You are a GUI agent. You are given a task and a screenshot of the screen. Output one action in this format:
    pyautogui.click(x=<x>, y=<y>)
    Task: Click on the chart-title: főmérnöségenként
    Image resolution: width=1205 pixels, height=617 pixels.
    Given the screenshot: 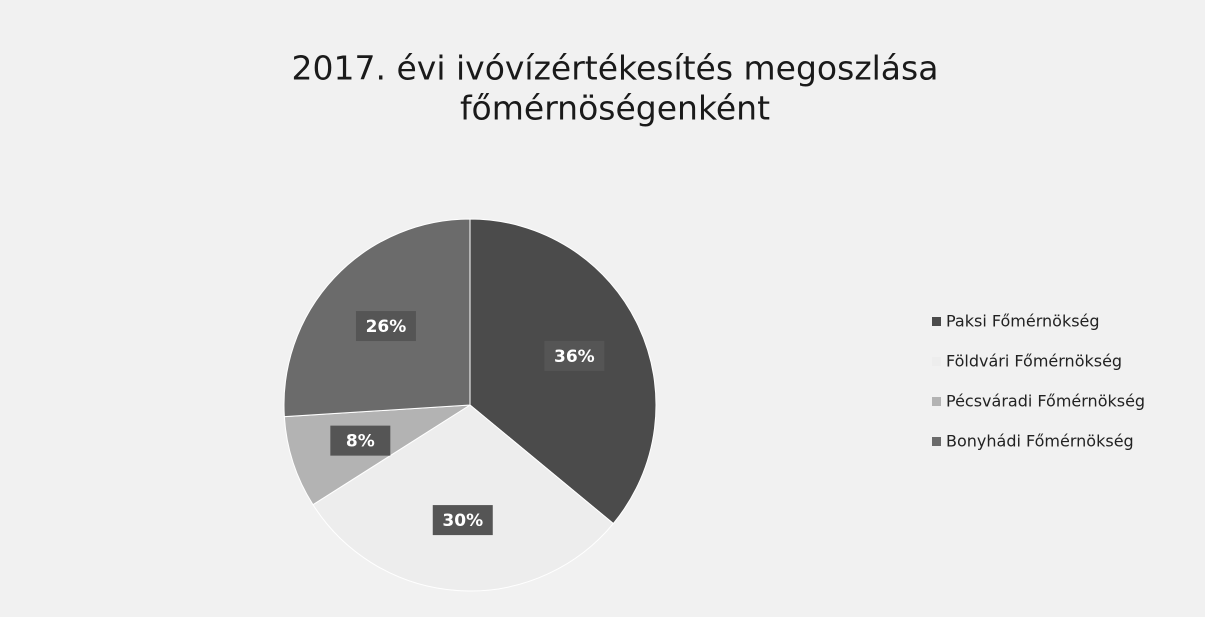 What is the action you would take?
    pyautogui.click(x=615, y=108)
    